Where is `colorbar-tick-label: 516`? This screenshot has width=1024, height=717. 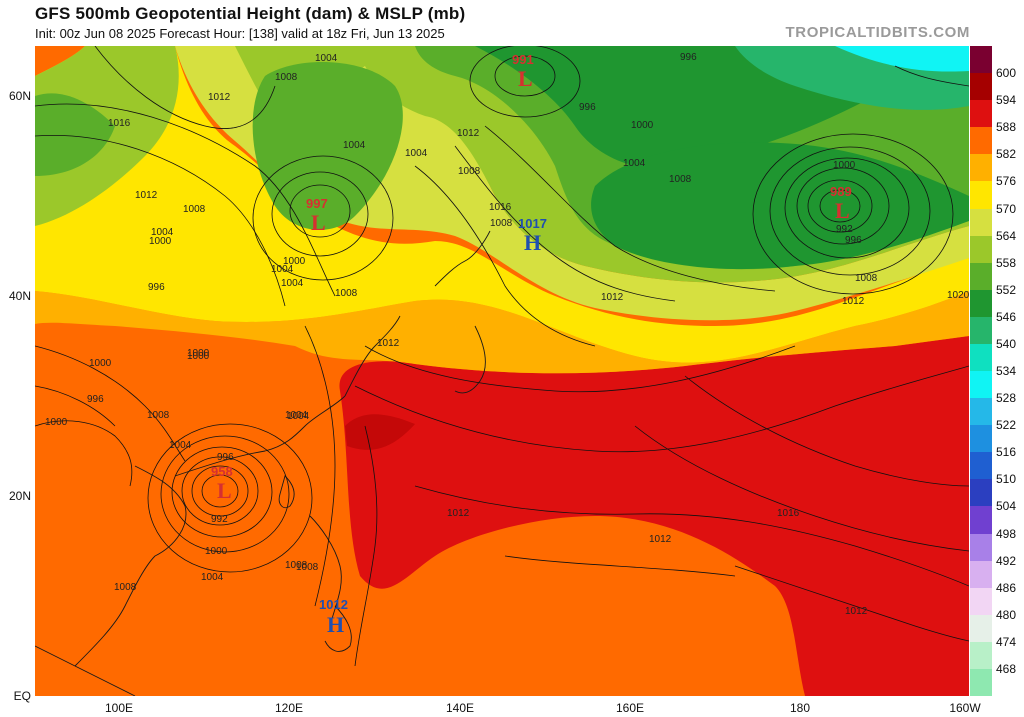
colorbar-tick-label: 516 is located at coordinates (1006, 452).